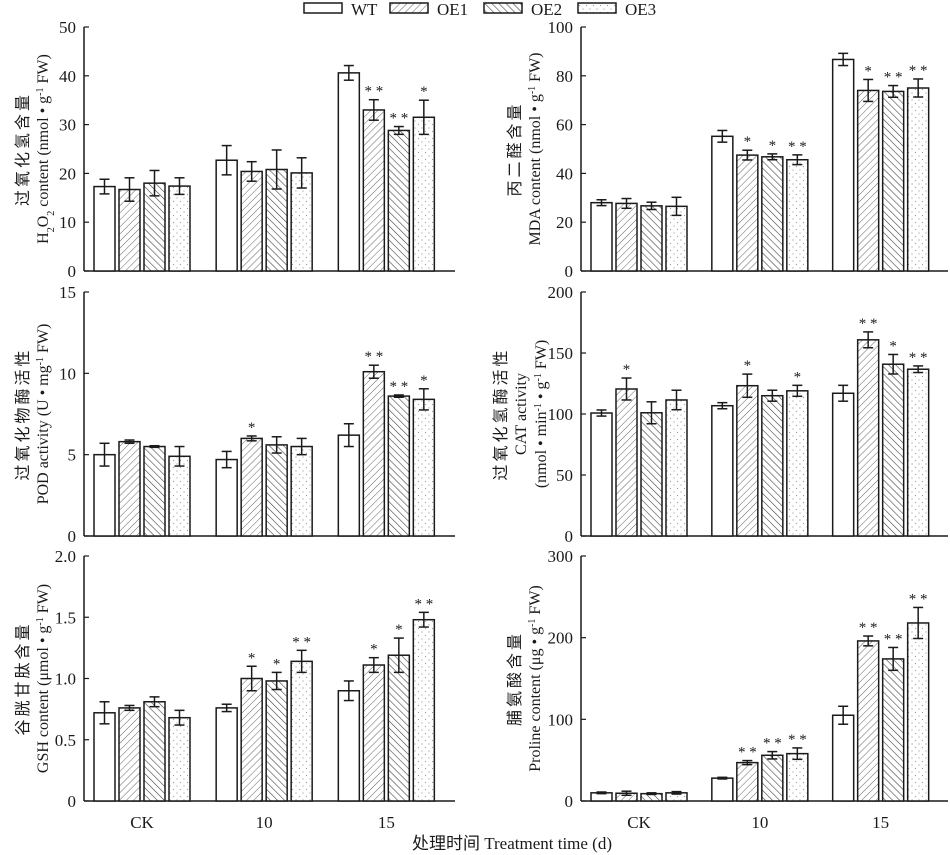 The height and width of the screenshot is (855, 950). I want to click on x-axis-title: 处理时间 Treatment time (d), so click(512, 843).